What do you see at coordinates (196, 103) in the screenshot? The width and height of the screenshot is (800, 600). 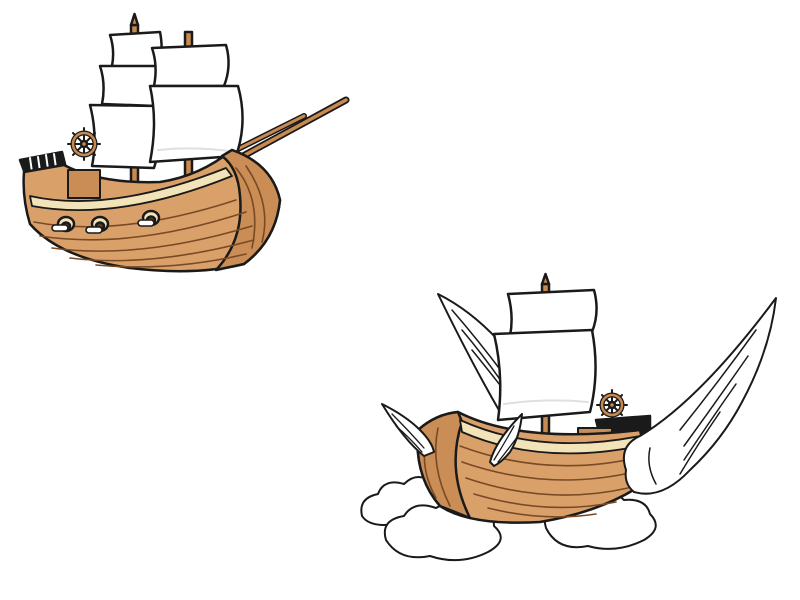 I see `front-sails` at bounding box center [196, 103].